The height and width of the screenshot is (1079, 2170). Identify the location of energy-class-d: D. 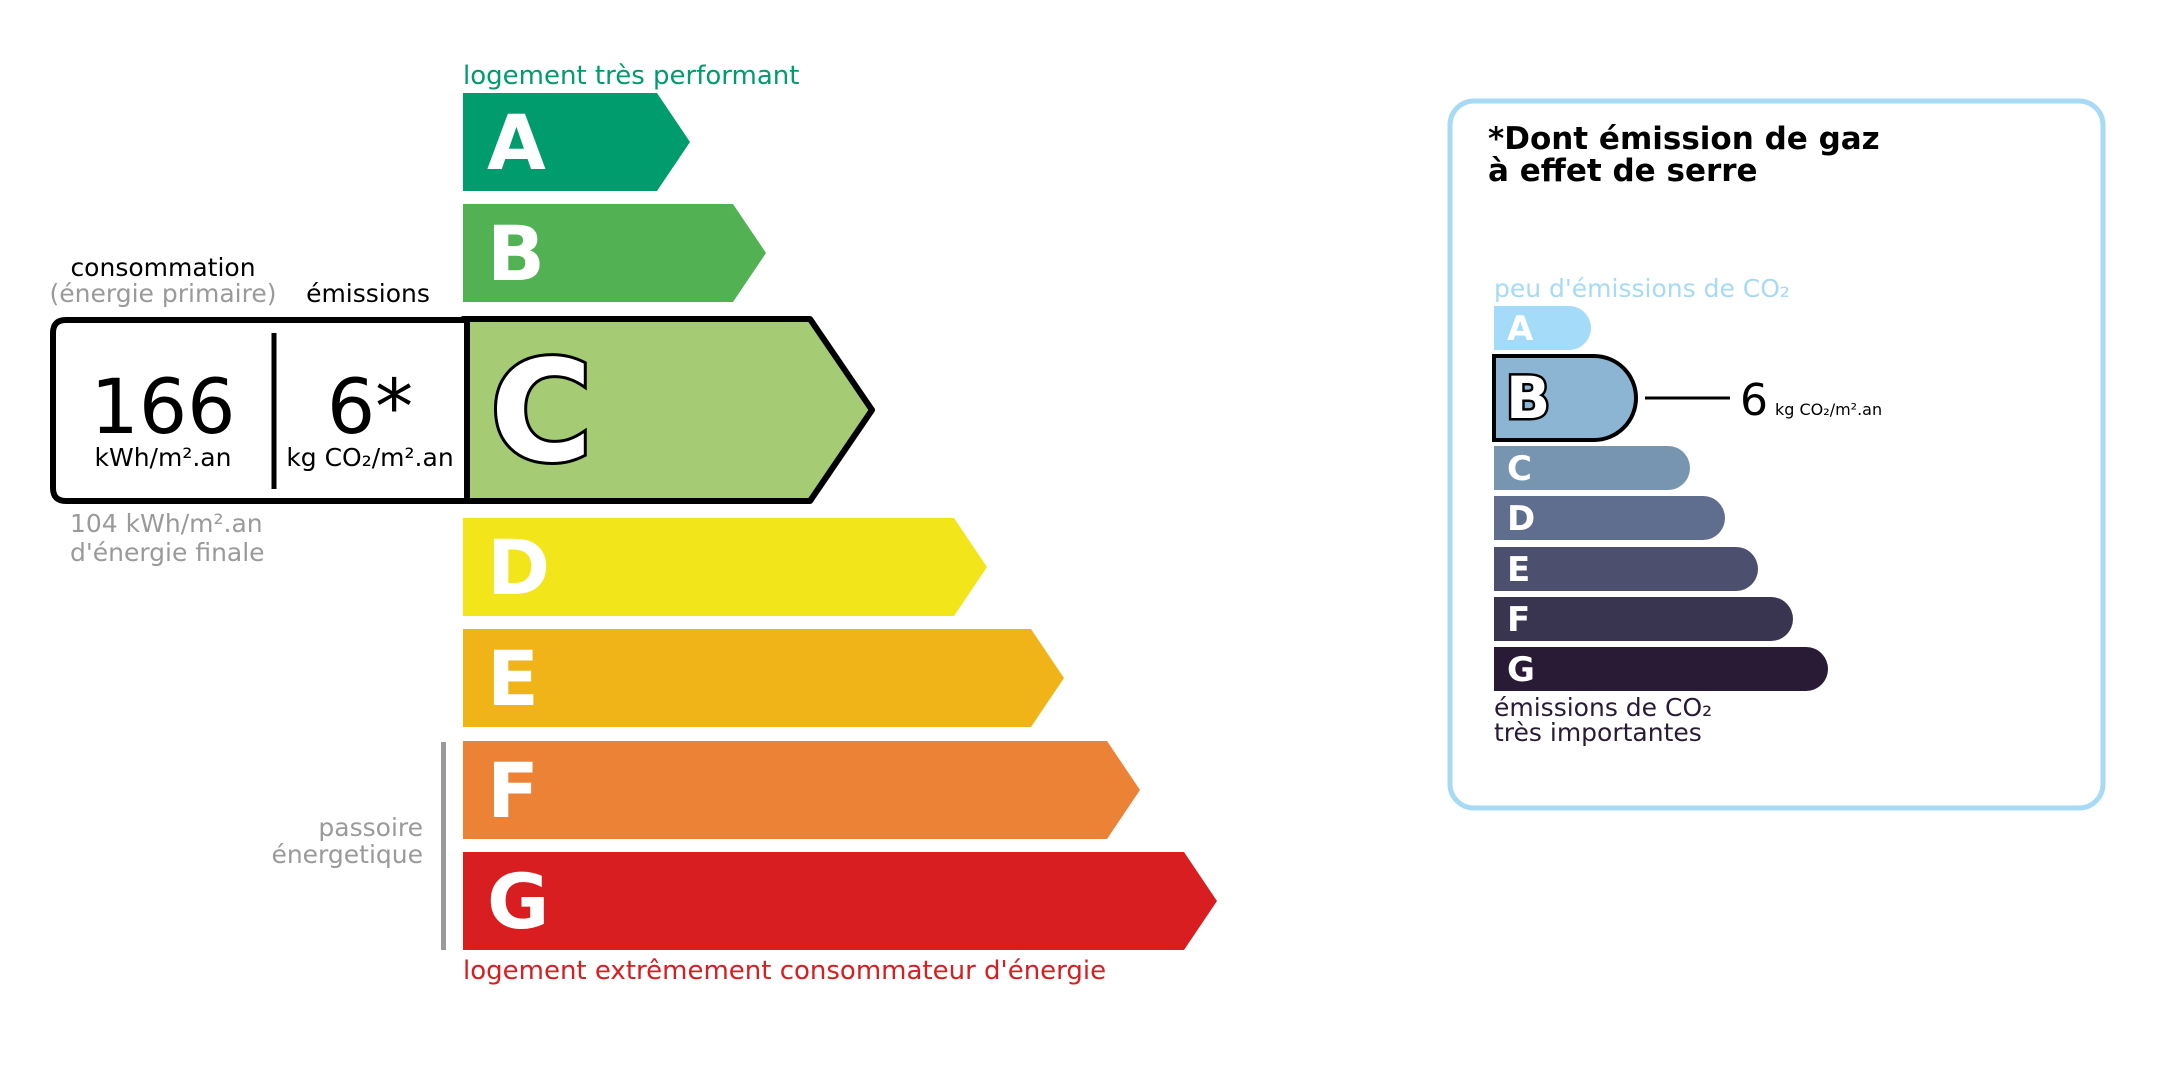
(725, 567).